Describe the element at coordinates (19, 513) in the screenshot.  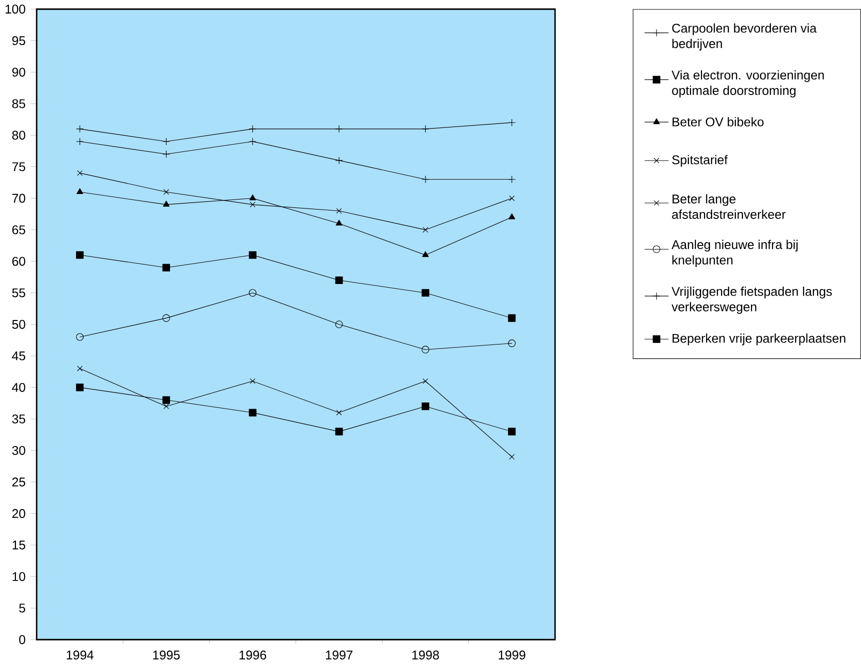
I see `y-tick-label: 20` at that location.